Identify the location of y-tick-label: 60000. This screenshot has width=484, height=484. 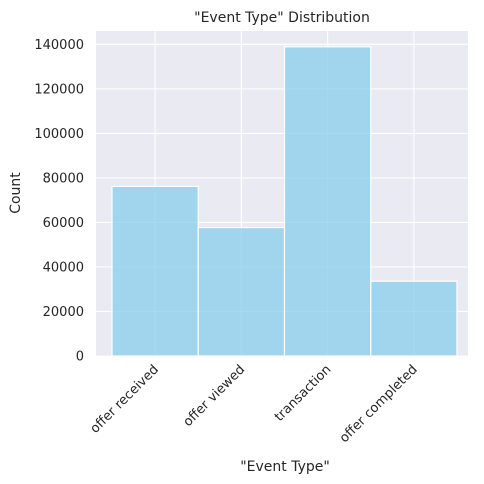
(63, 223).